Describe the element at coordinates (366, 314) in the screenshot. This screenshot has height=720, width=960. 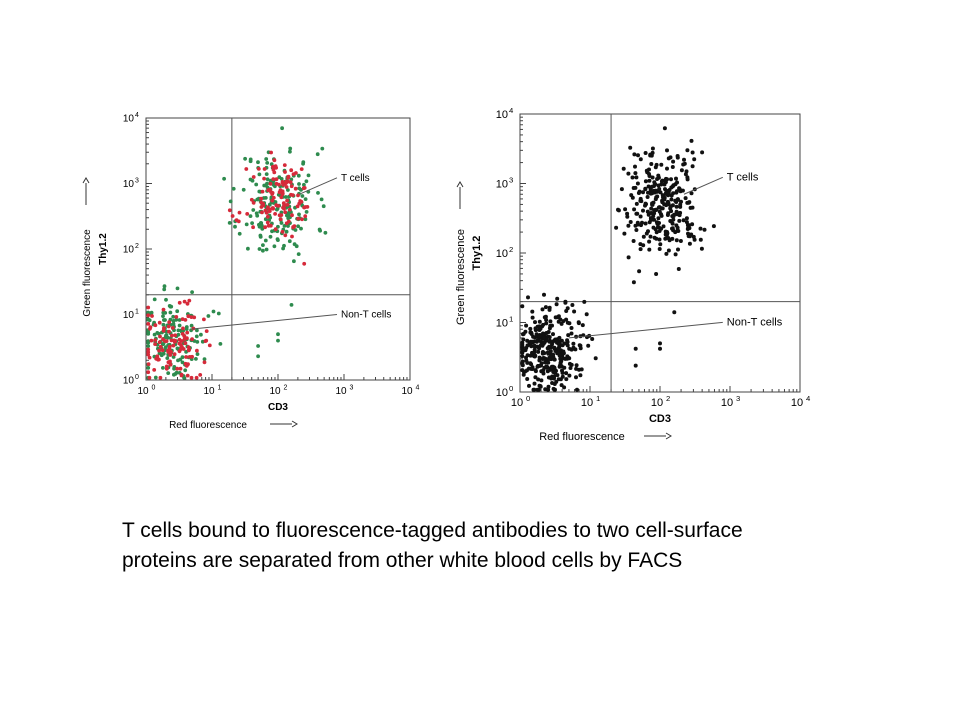
I see `plot1-annotation-label: Non-T cells` at that location.